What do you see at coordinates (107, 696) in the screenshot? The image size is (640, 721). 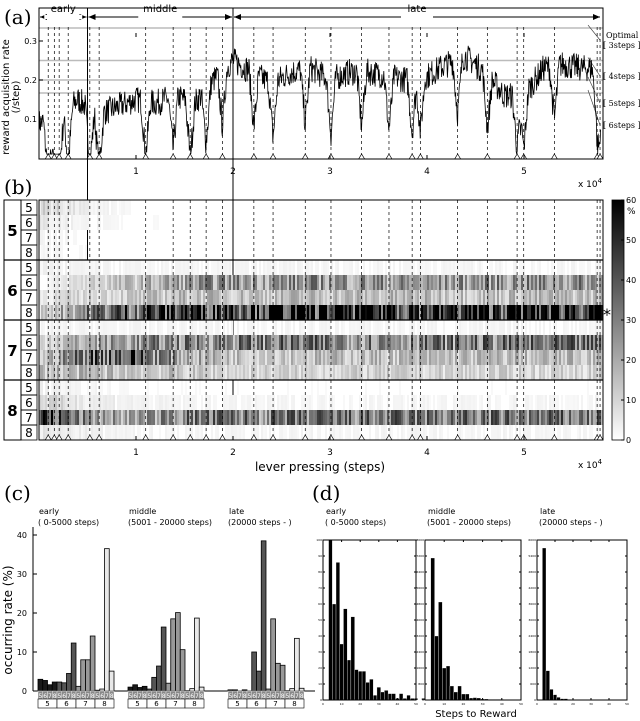 I see `subcategory-label: 7` at bounding box center [107, 696].